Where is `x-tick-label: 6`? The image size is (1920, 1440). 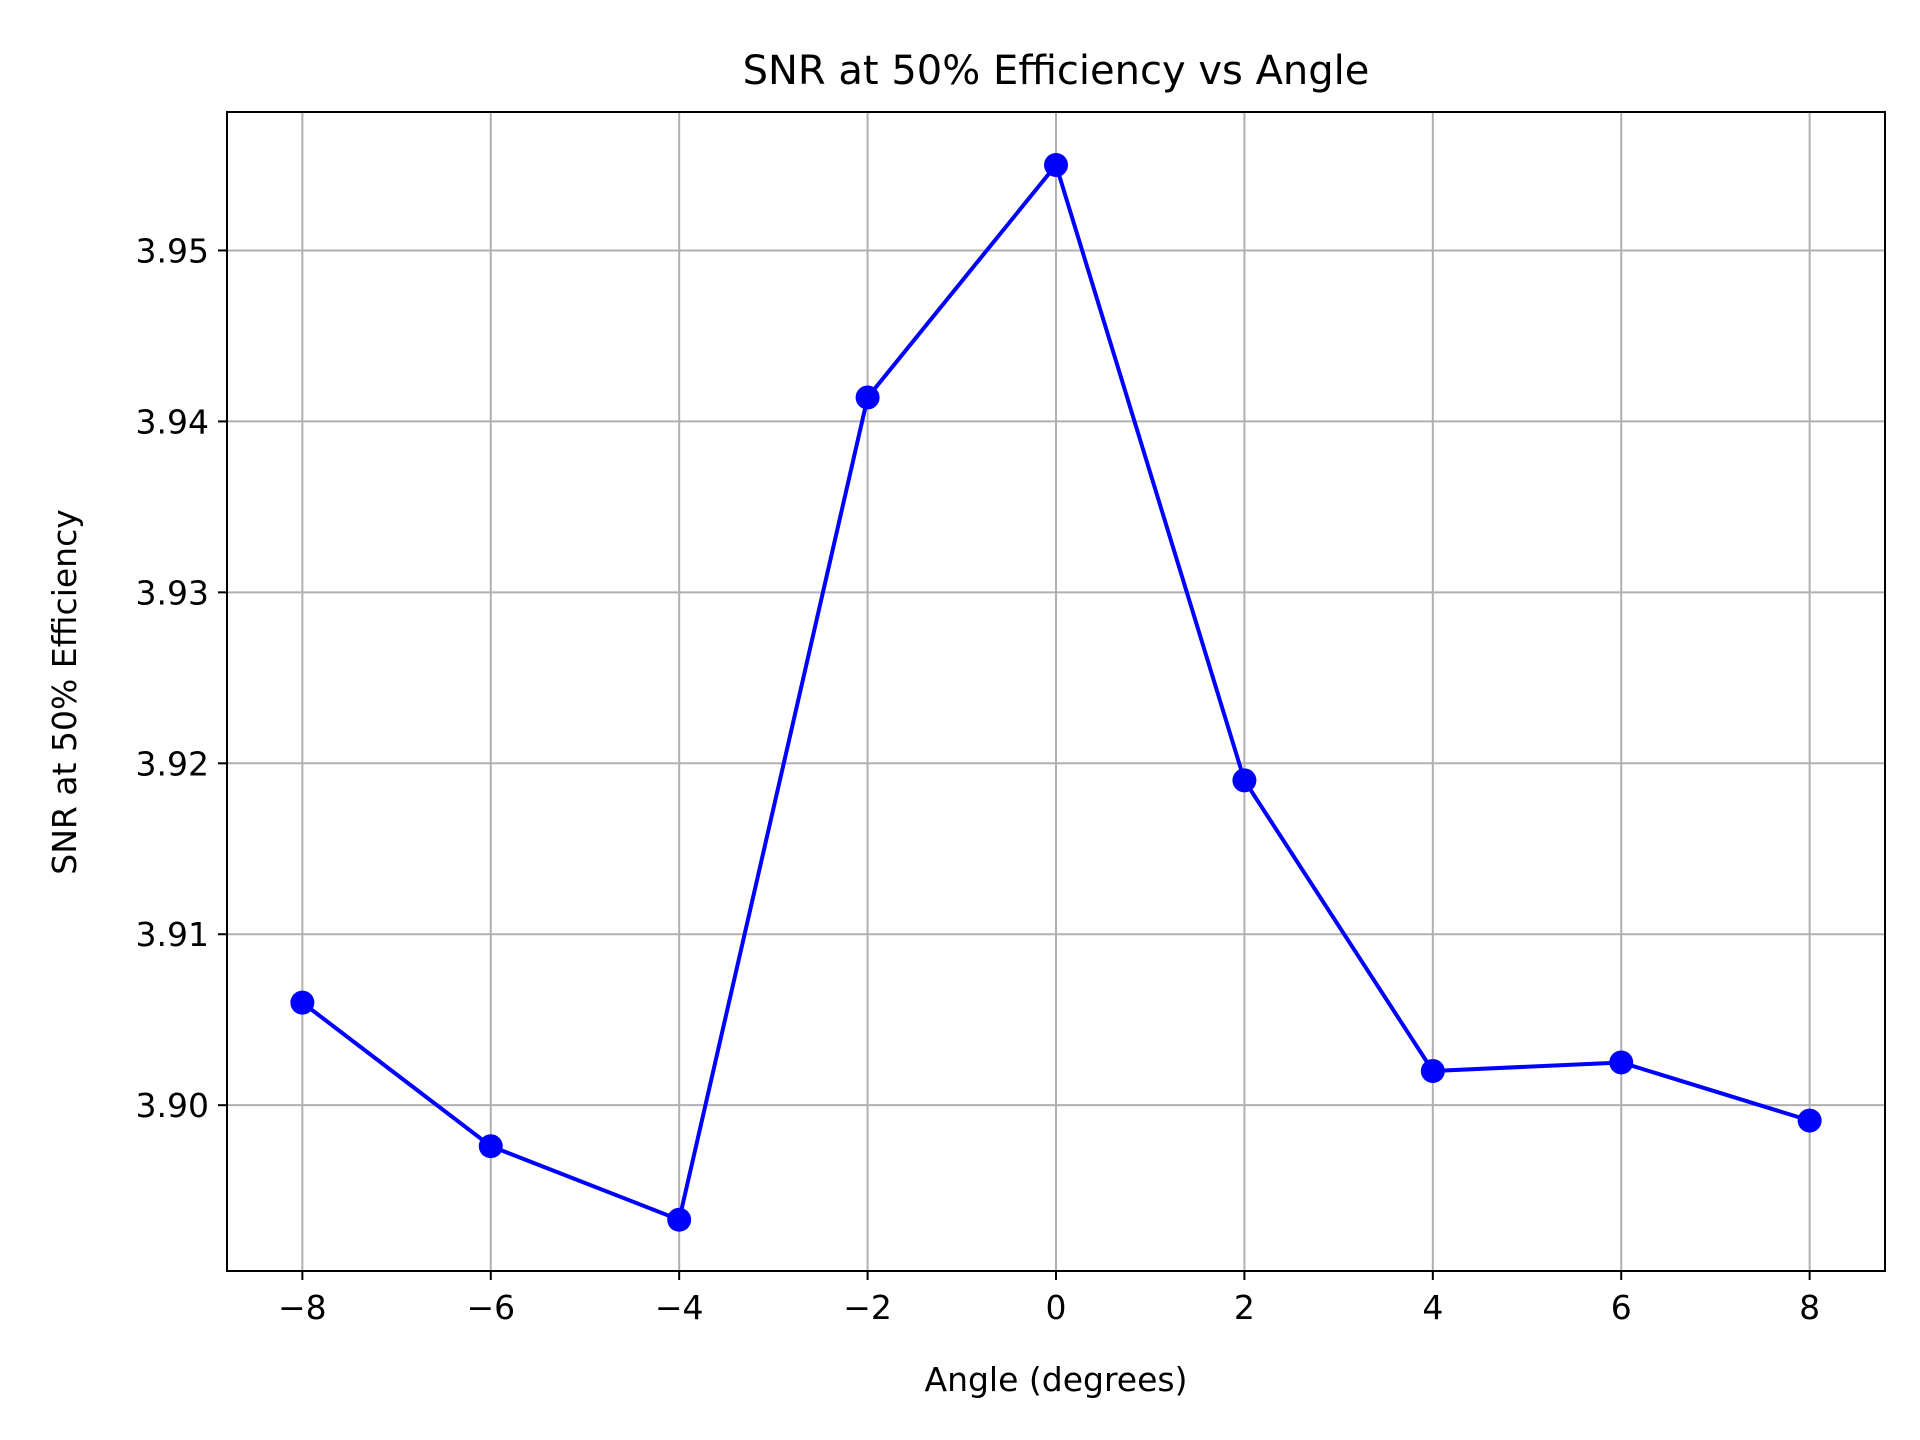 x-tick-label: 6 is located at coordinates (1621, 1307).